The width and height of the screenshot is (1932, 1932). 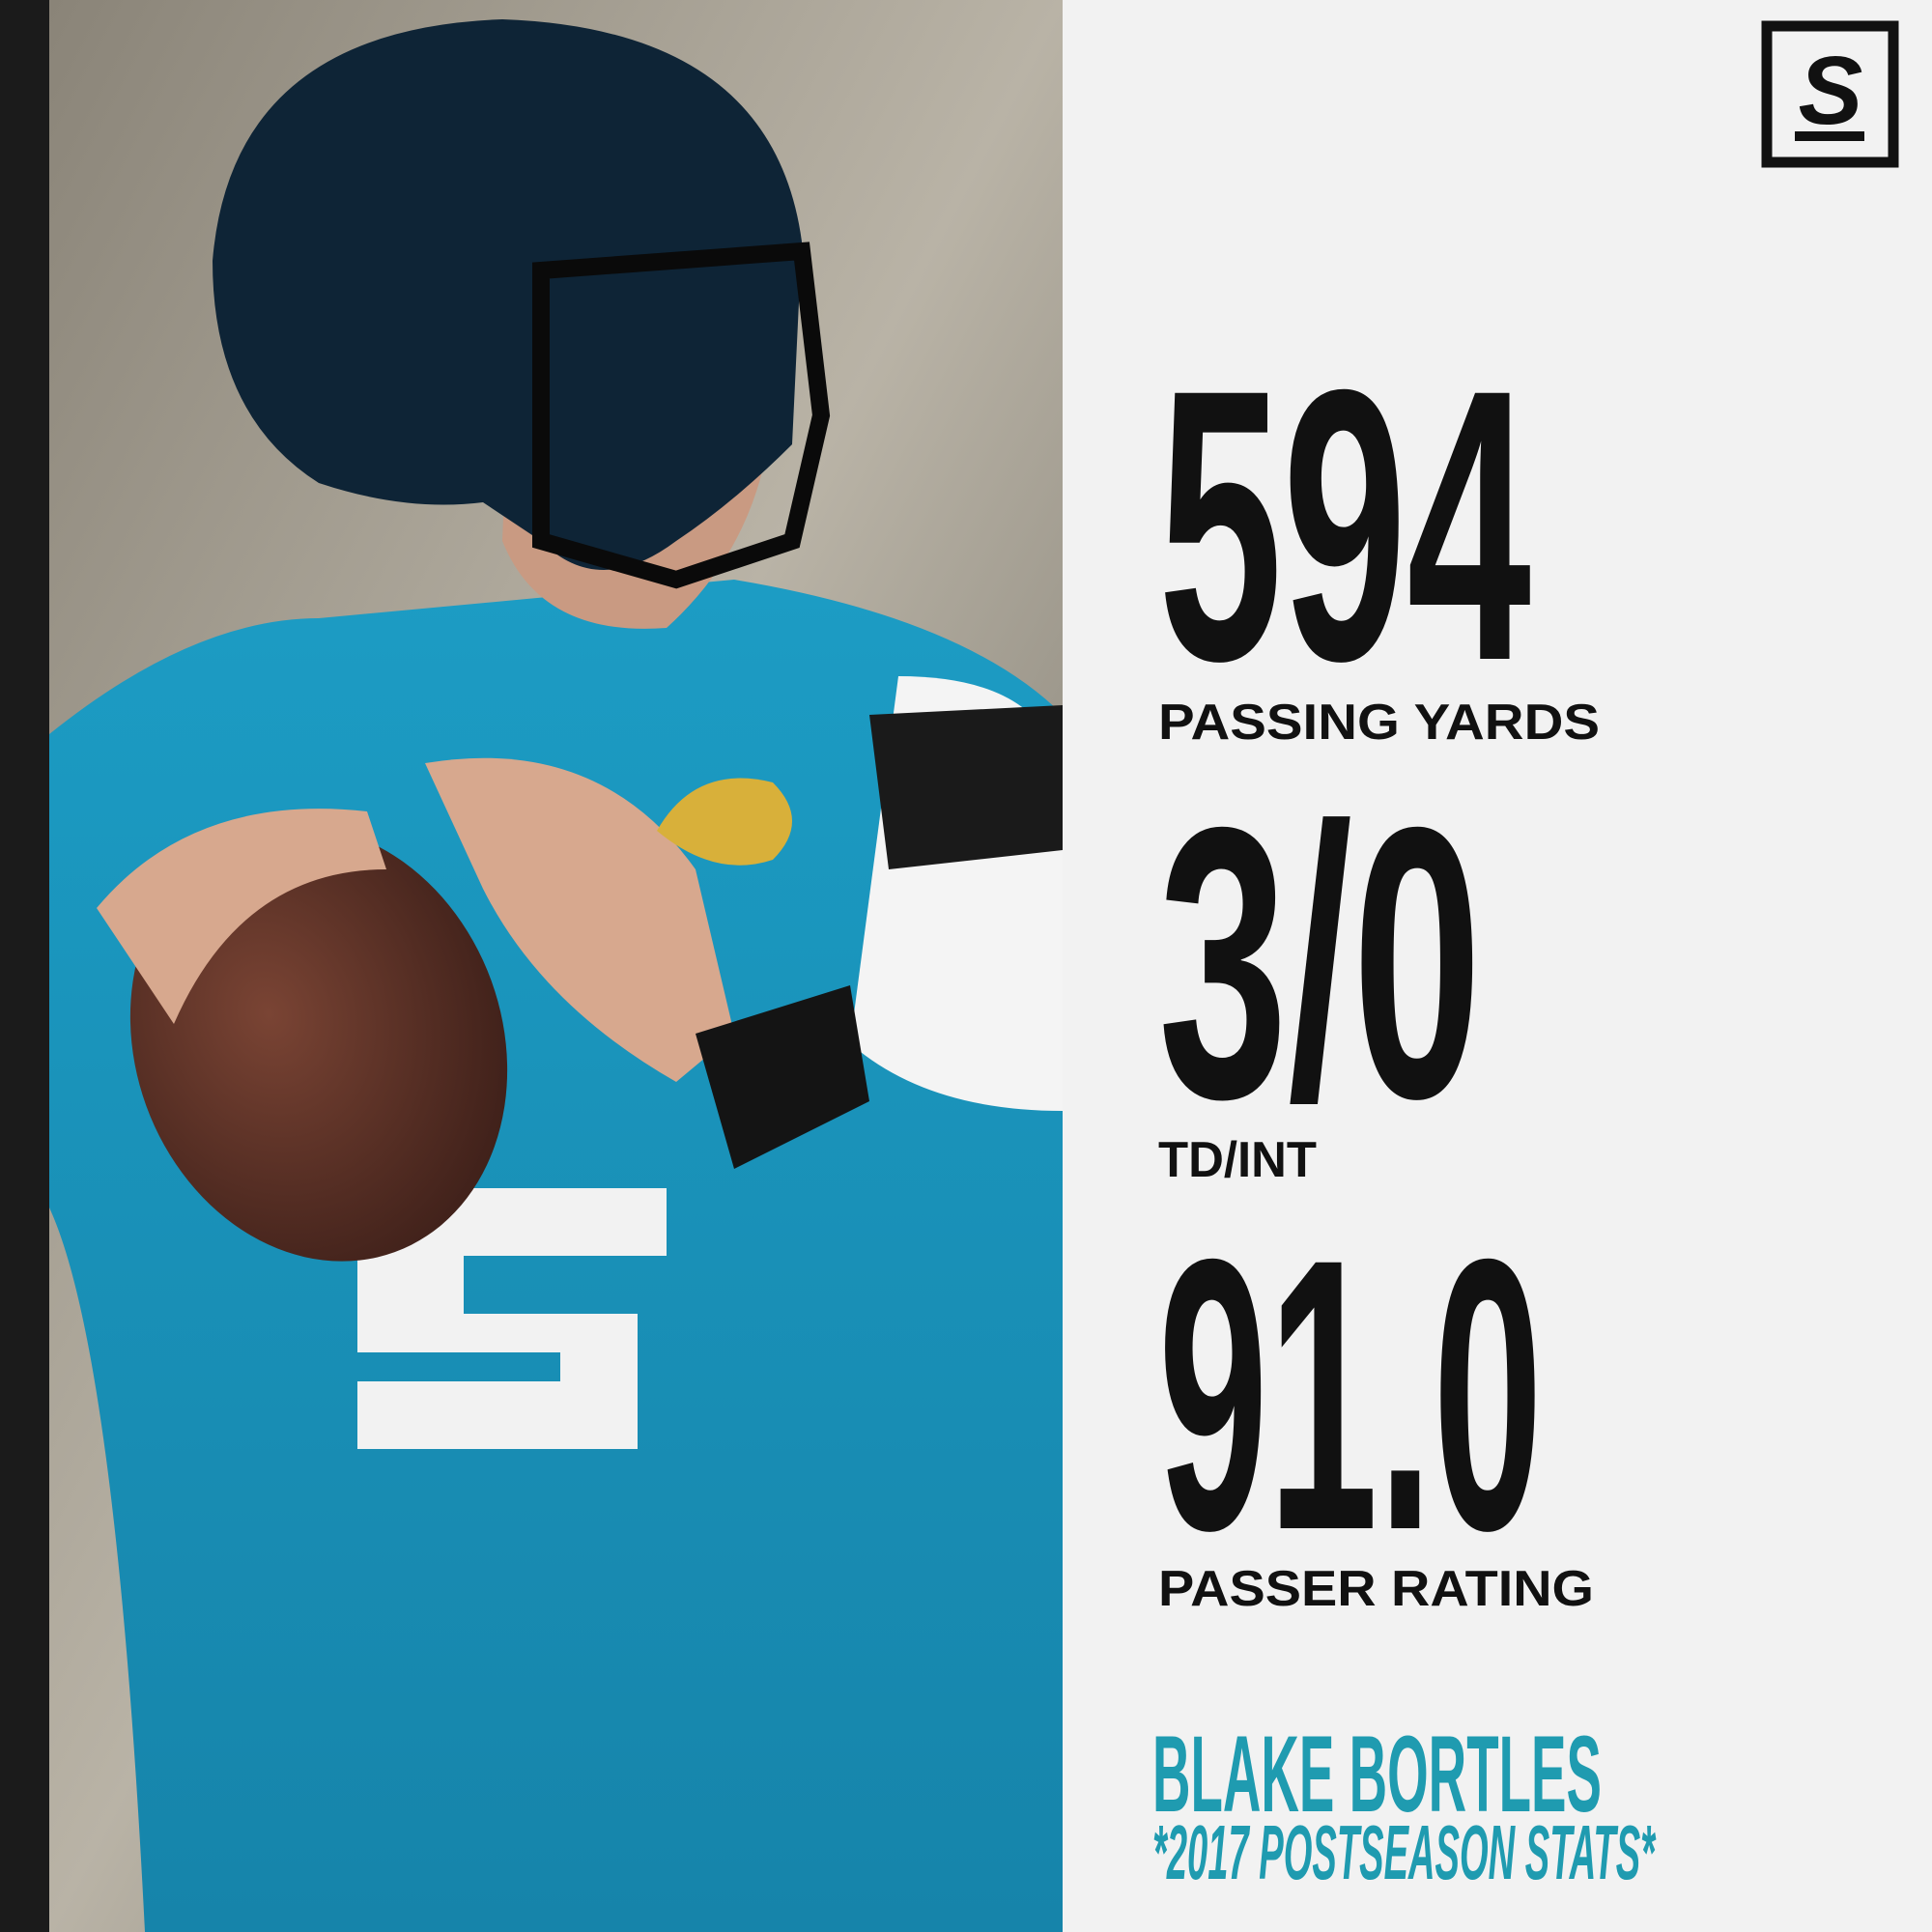 I want to click on helmet, so click(x=507, y=294).